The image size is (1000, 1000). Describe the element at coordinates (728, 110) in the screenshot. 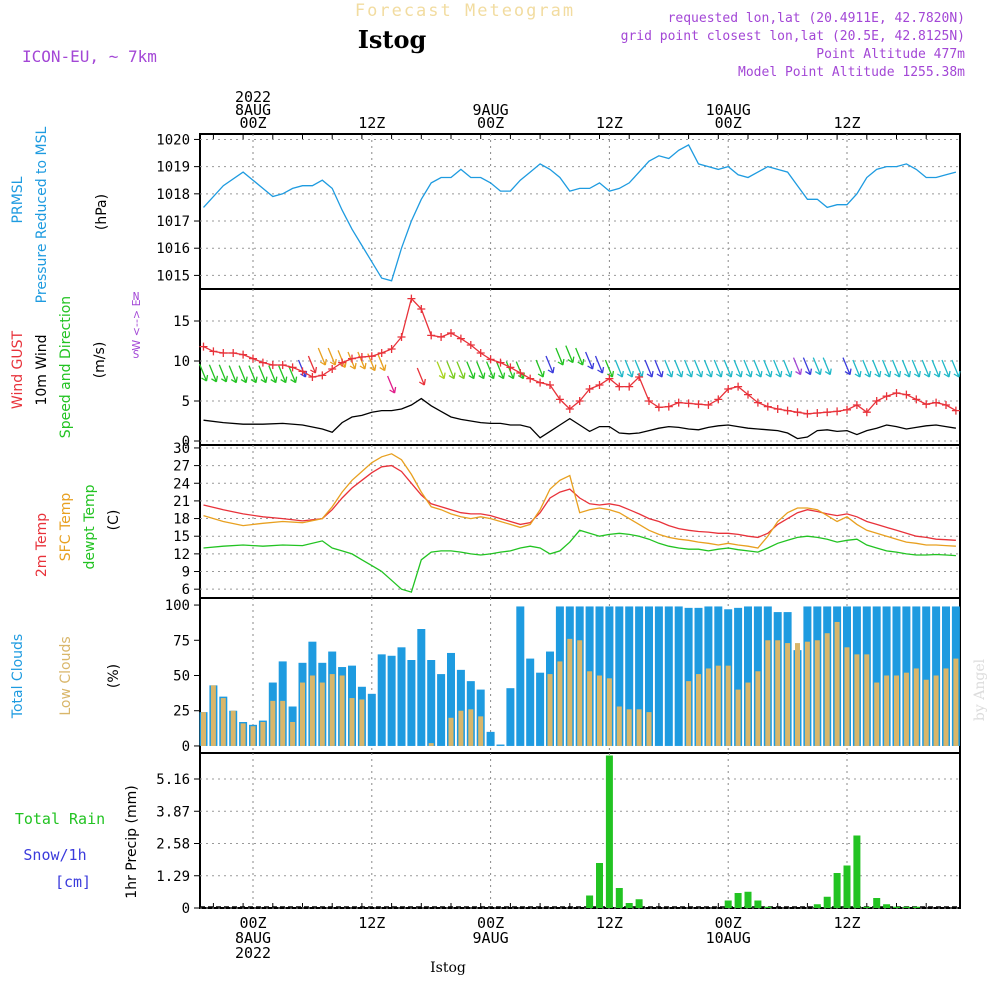

I see `top-time-label: 10AUG` at that location.